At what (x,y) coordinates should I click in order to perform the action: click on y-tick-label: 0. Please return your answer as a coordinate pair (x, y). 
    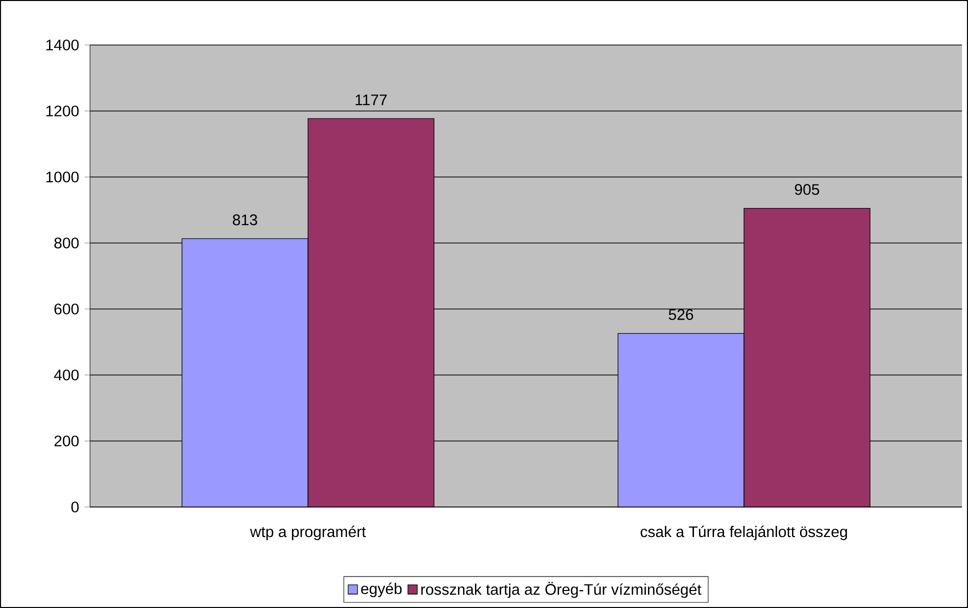
    Looking at the image, I should click on (75, 507).